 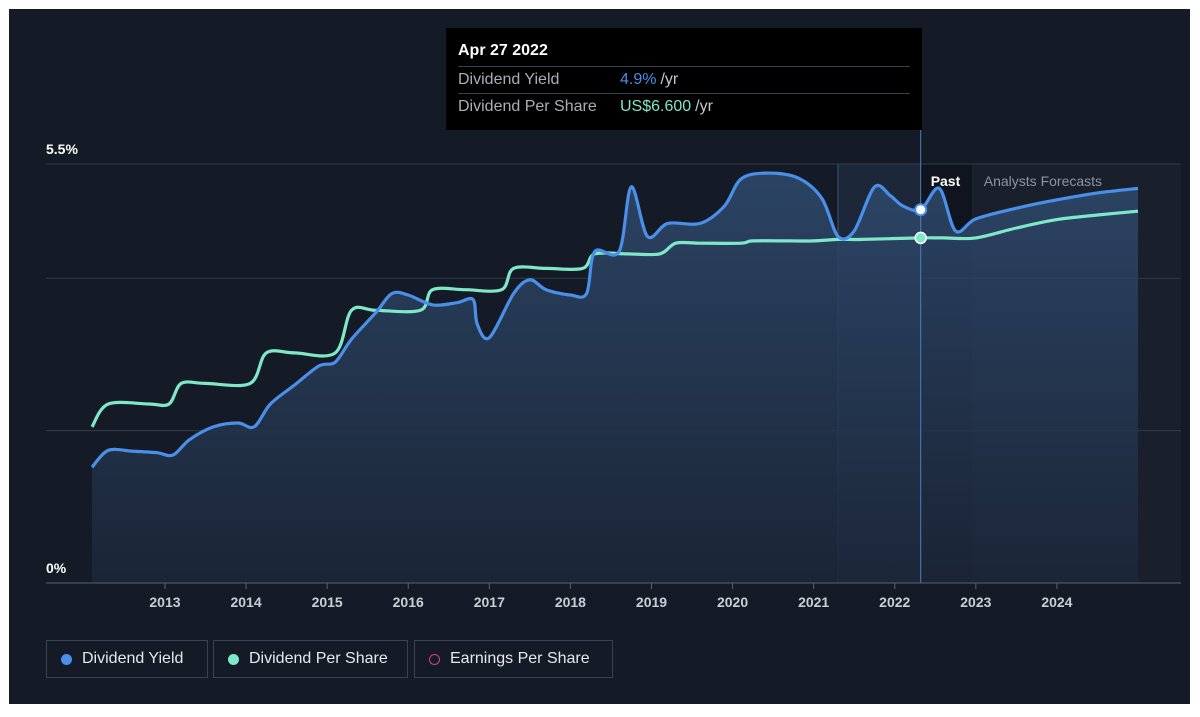 I want to click on tooltip-row-dps: Dividend Per Share US$6.600 /yr, so click(x=684, y=106).